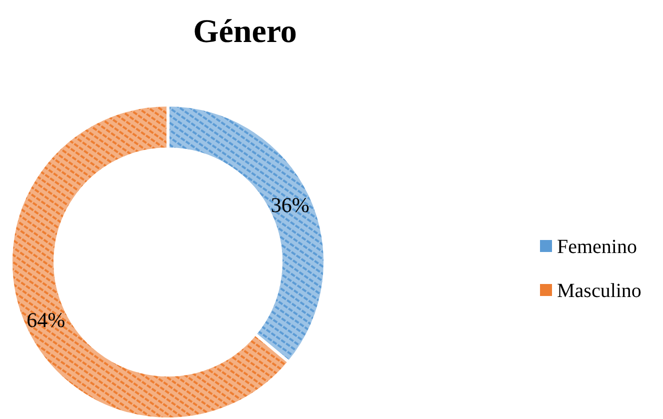 Image resolution: width=663 pixels, height=419 pixels. Describe the element at coordinates (290, 204) in the screenshot. I see `data-label: 36%` at that location.